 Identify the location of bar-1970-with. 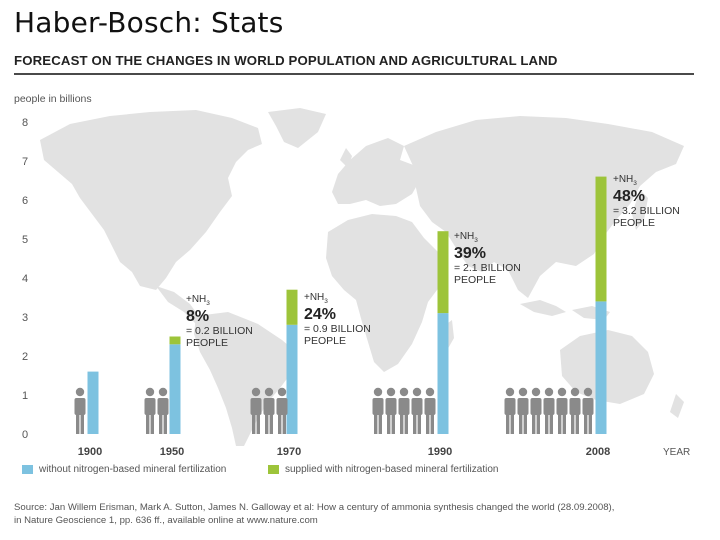
(292, 307).